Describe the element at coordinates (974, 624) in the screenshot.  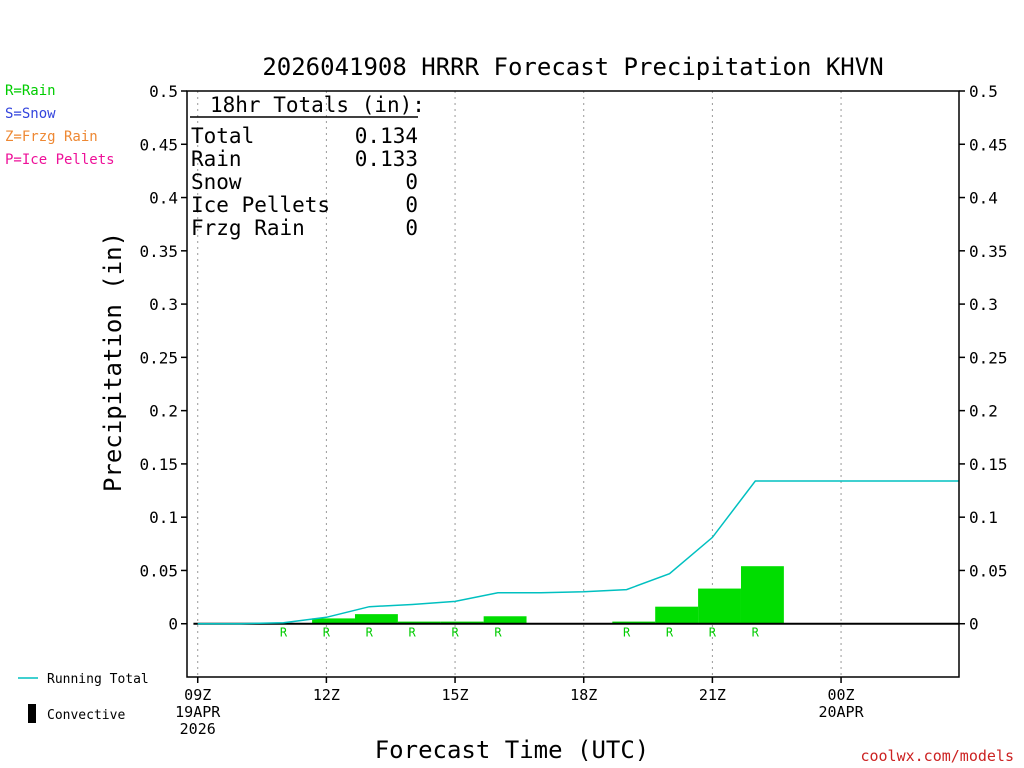
I see `y-tick-label-right: 0` at that location.